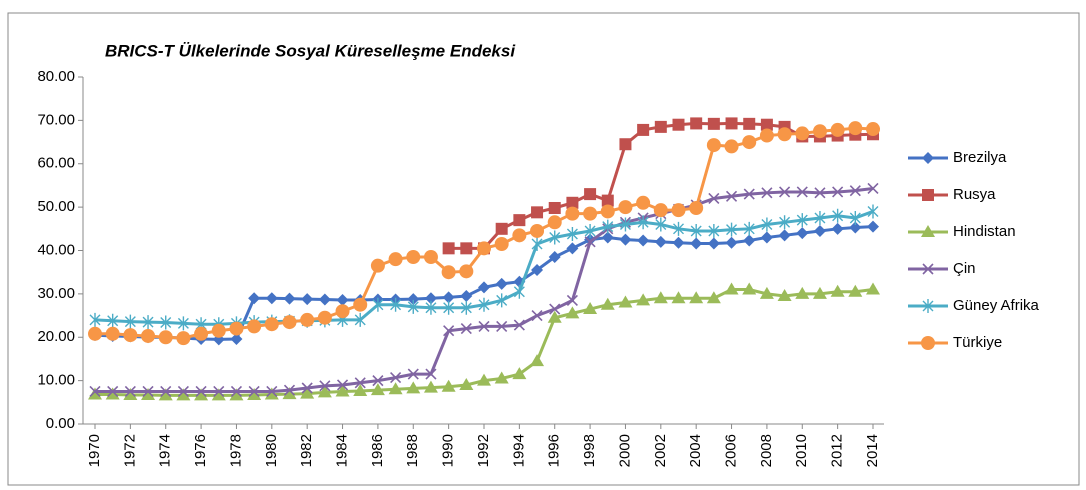 The image size is (1086, 490). Describe the element at coordinates (984, 231) in the screenshot. I see `legend-label: Hindistan` at that location.